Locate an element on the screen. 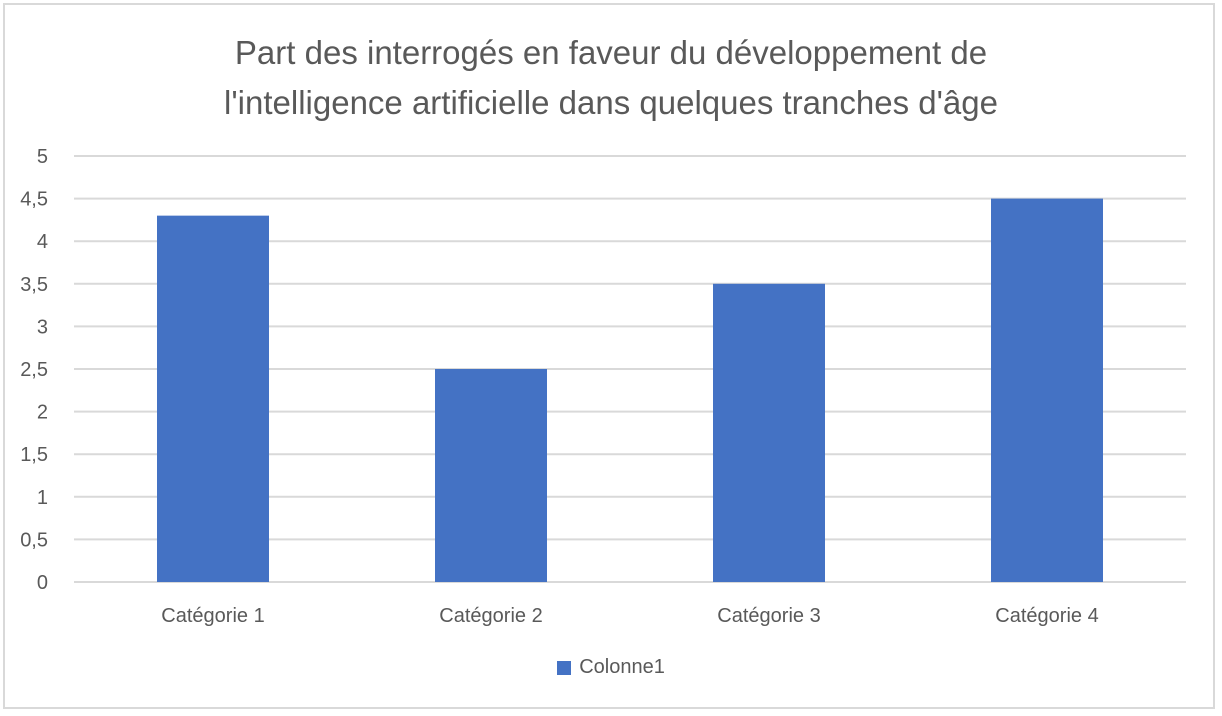  y-tick-label: 5 is located at coordinates (42, 157).